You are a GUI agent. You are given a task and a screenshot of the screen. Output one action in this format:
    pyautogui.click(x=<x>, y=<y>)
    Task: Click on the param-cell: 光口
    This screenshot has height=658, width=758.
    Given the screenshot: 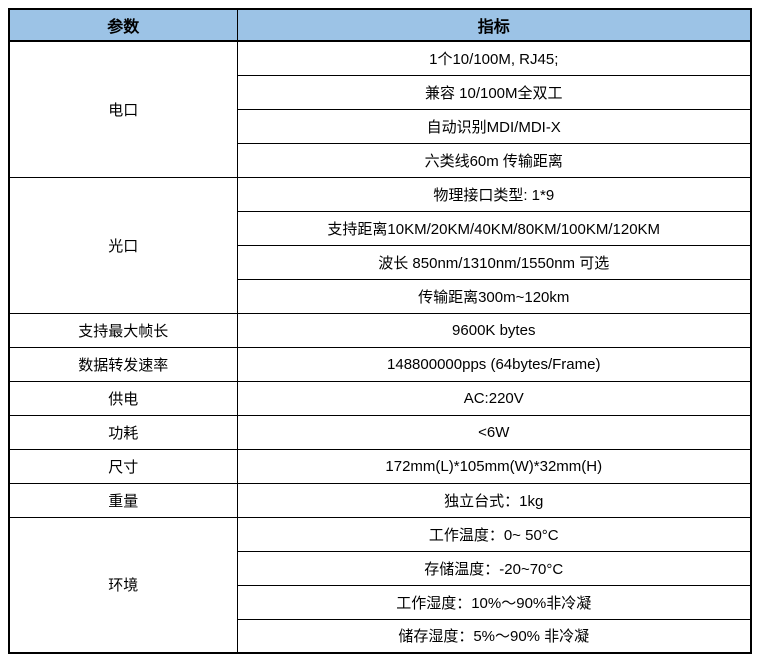 What is the action you would take?
    pyautogui.click(x=123, y=245)
    